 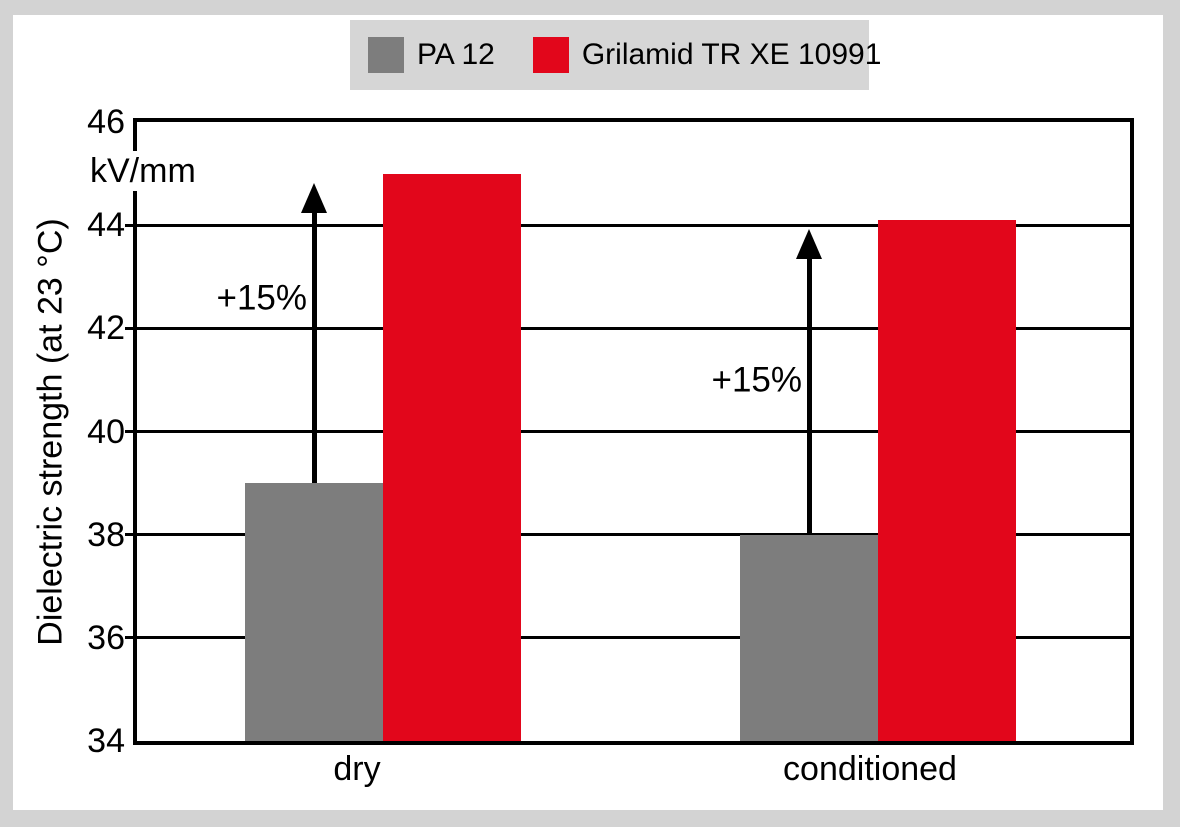 I want to click on y-tick-label-34: 34, so click(x=106, y=741).